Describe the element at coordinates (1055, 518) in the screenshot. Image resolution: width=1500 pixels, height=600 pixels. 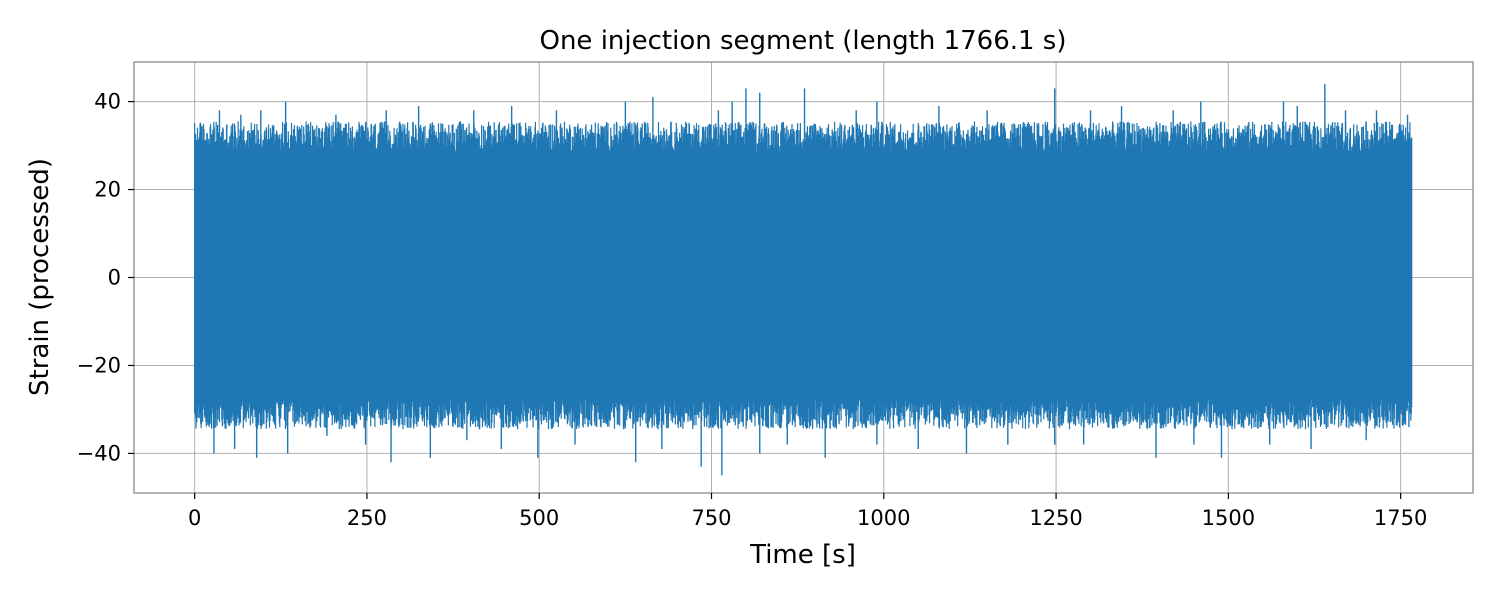
I see `x-tick-label: 1250` at that location.